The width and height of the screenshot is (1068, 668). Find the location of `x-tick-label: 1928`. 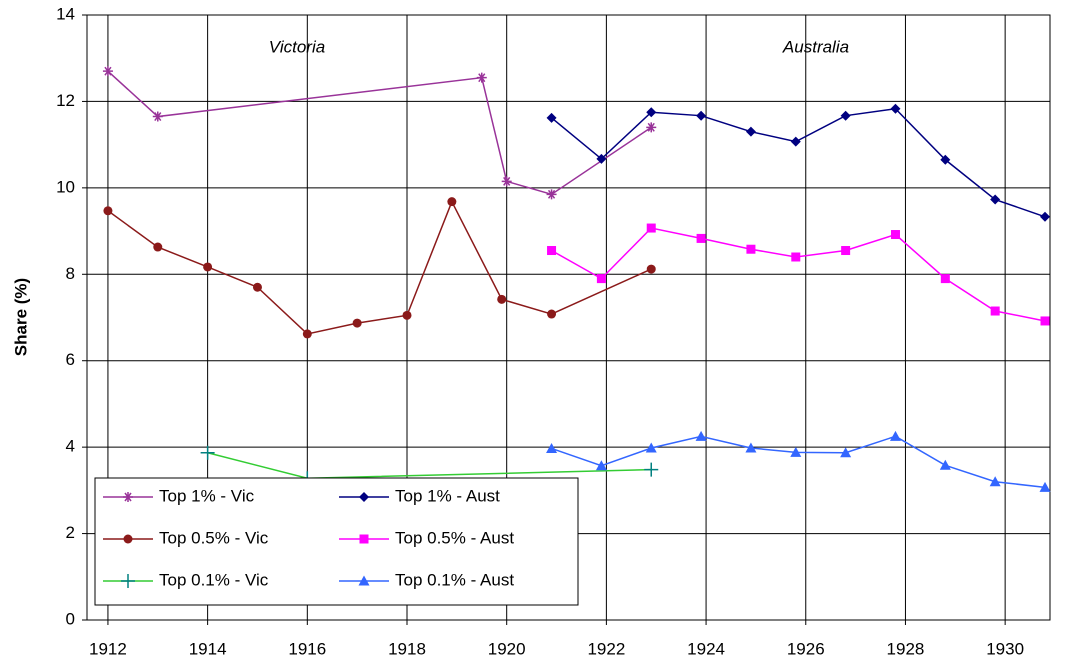

x-tick-label: 1928 is located at coordinates (906, 648).